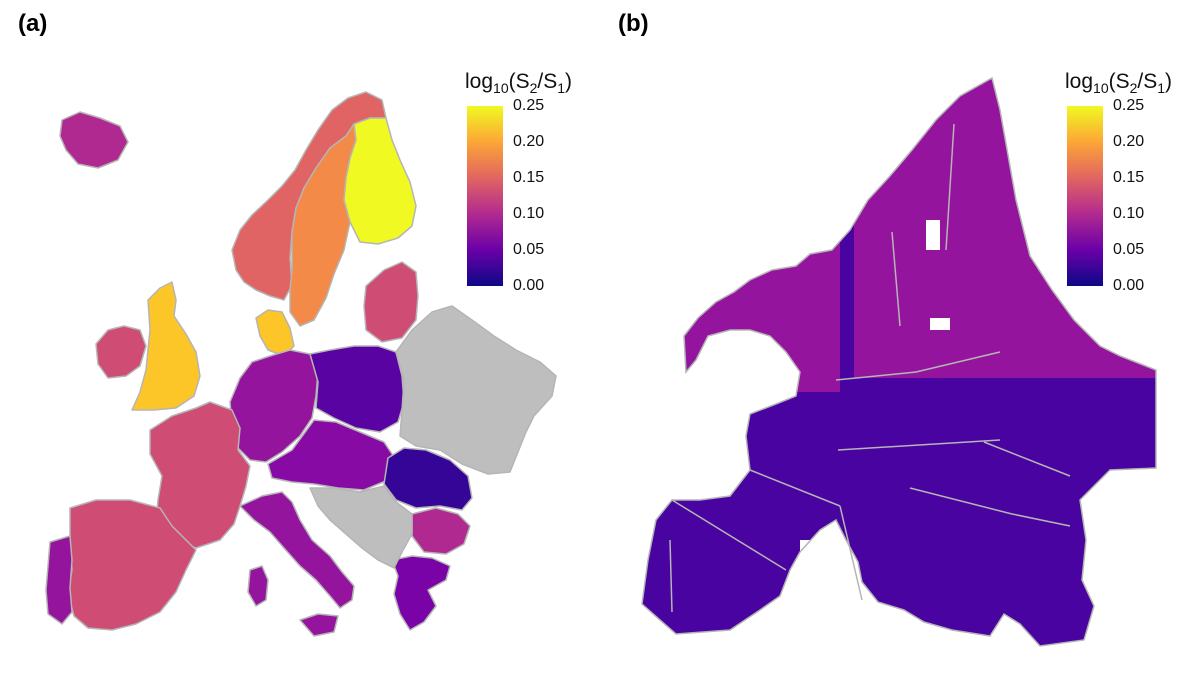  What do you see at coordinates (428, 479) in the screenshot?
I see `country-romania` at bounding box center [428, 479].